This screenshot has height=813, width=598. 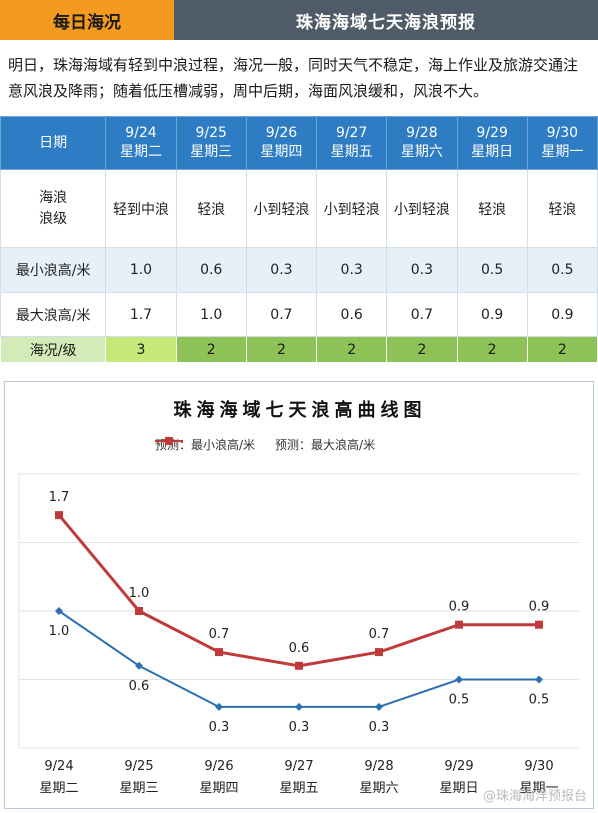 I want to click on x-tick-label: 9/30, so click(x=538, y=766).